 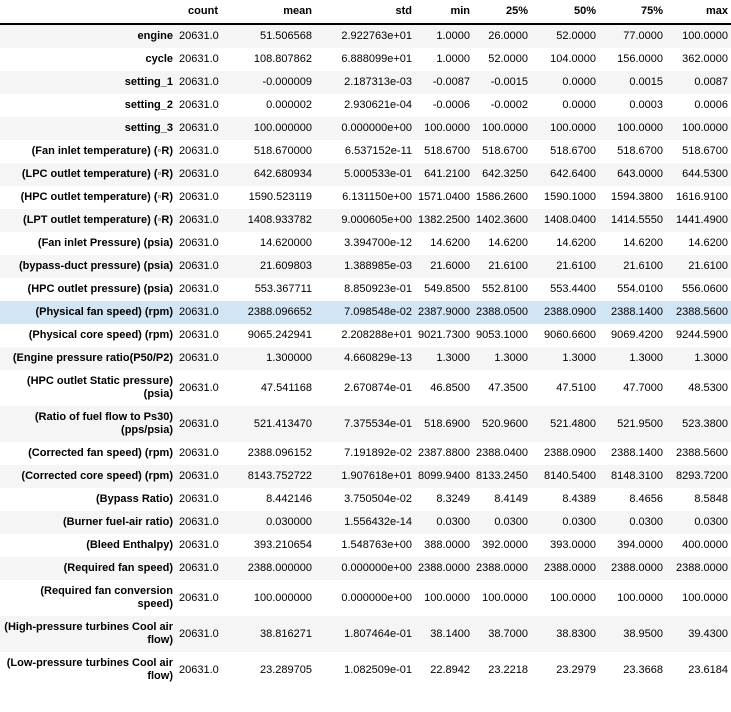 What do you see at coordinates (444, 220) in the screenshot?
I see `cell-min: 1382.2500` at bounding box center [444, 220].